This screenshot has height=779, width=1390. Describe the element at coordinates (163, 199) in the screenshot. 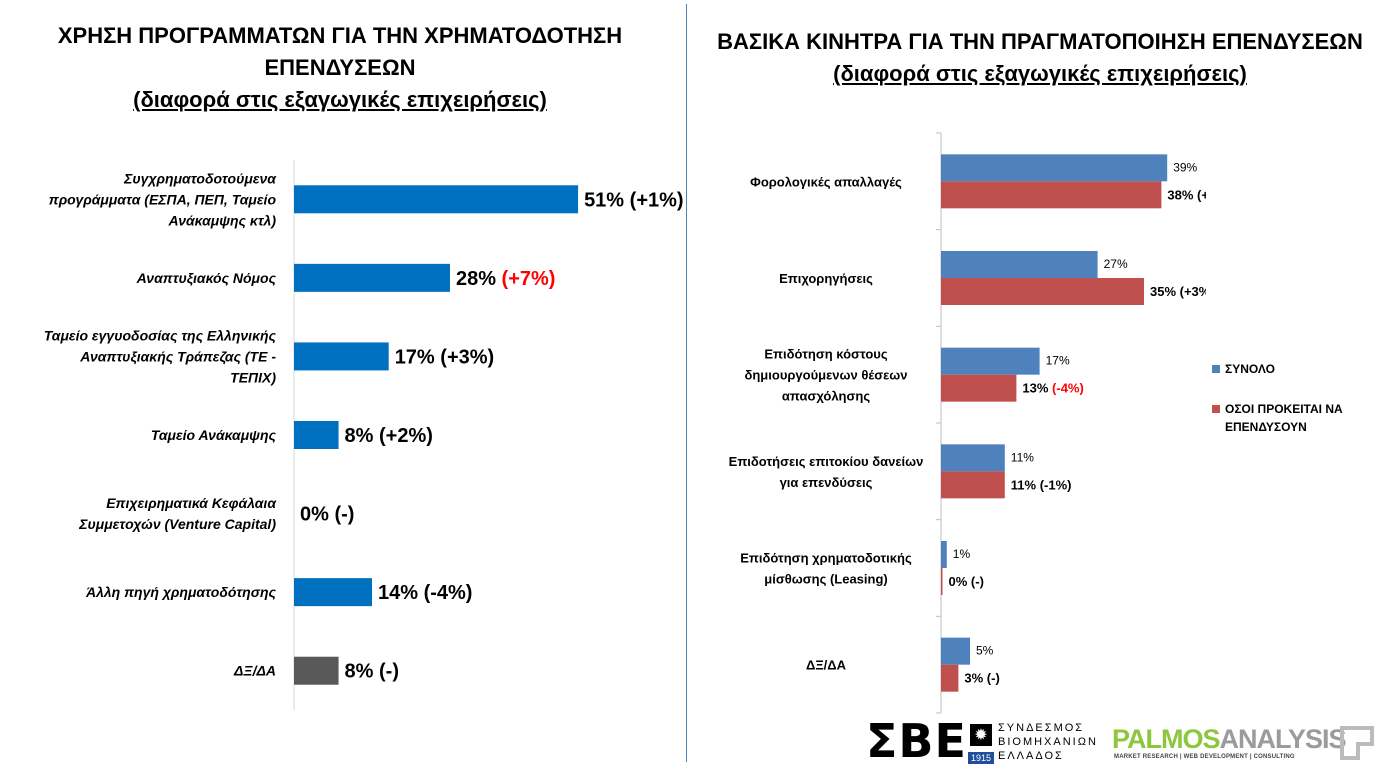

I see `left-category-label: προγράμματα (ΕΣΠΑ, ΠΕΠ, Ταμείο` at that location.